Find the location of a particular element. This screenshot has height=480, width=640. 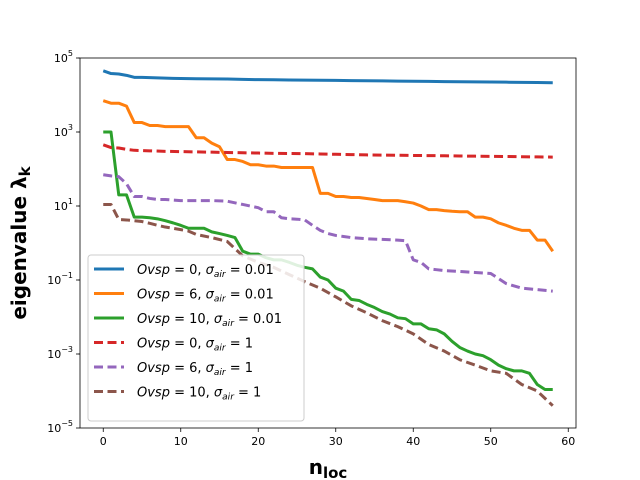

y-axis-title: eigenvalue λk is located at coordinates (20, 242).